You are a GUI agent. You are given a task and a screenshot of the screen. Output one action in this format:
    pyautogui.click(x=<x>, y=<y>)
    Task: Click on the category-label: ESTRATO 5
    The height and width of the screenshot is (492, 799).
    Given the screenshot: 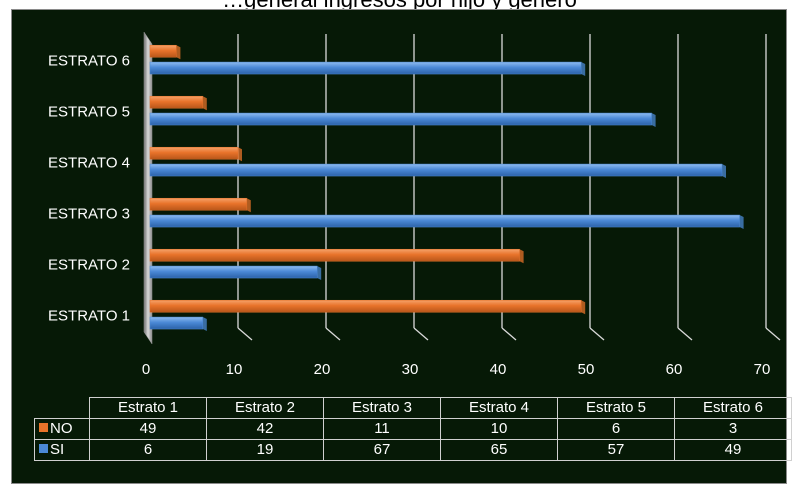 What is the action you would take?
    pyautogui.click(x=89, y=112)
    